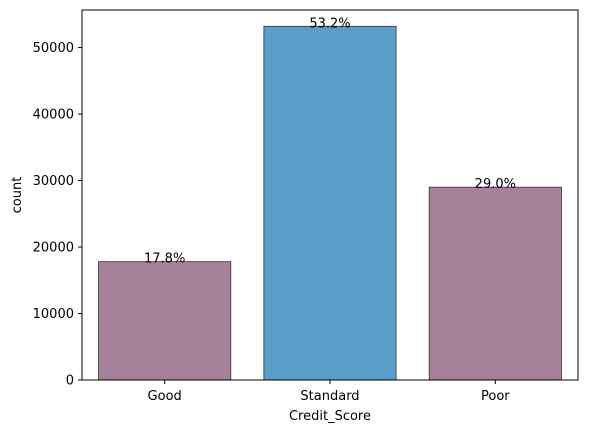 The image size is (589, 433). I want to click on y-axis-ticks: 0 10000 20000 30000 40000 50000, so click(57, 215).